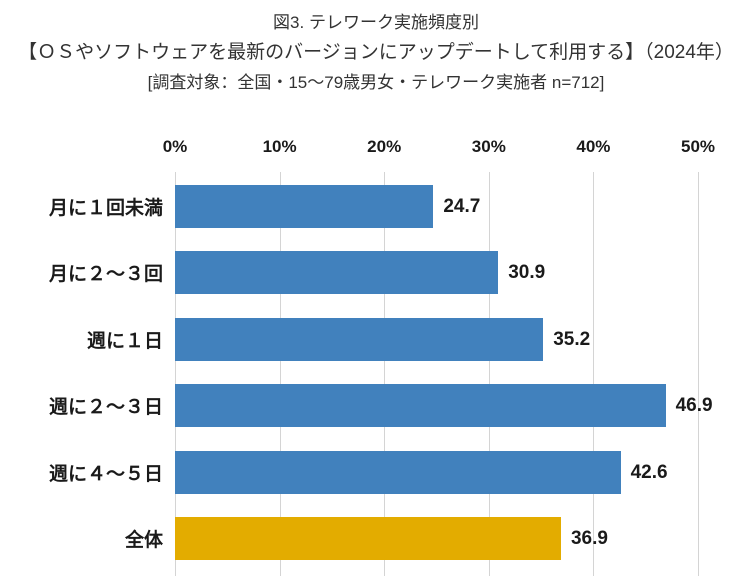 The image size is (752, 576). Describe the element at coordinates (105, 274) in the screenshot. I see `category-label: 月に２〜３回` at that location.